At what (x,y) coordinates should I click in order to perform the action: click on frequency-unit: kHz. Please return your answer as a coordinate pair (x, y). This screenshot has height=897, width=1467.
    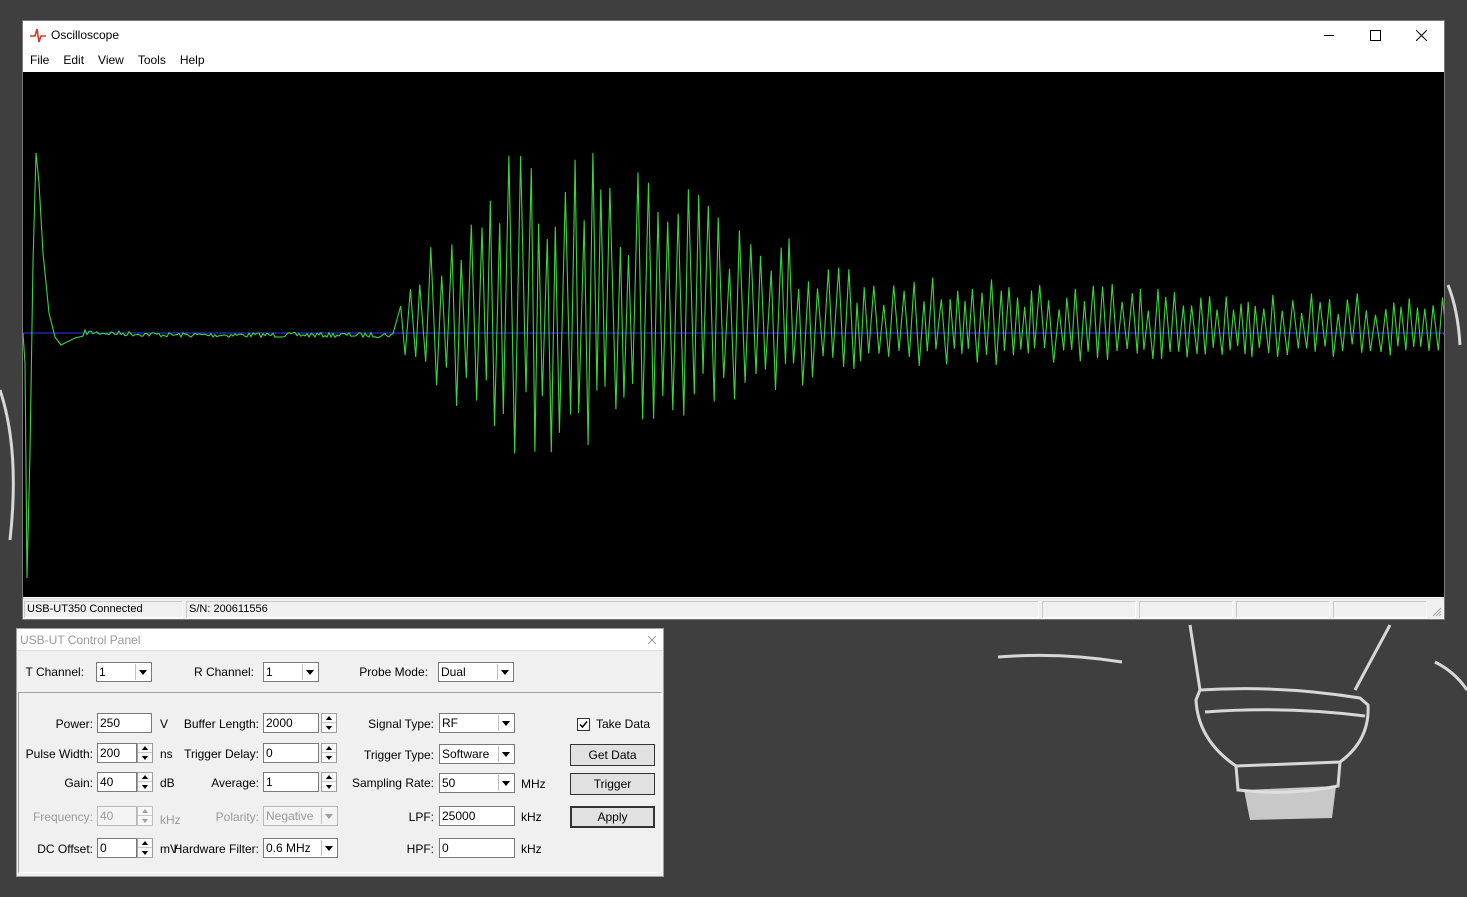
    Looking at the image, I should click on (170, 820).